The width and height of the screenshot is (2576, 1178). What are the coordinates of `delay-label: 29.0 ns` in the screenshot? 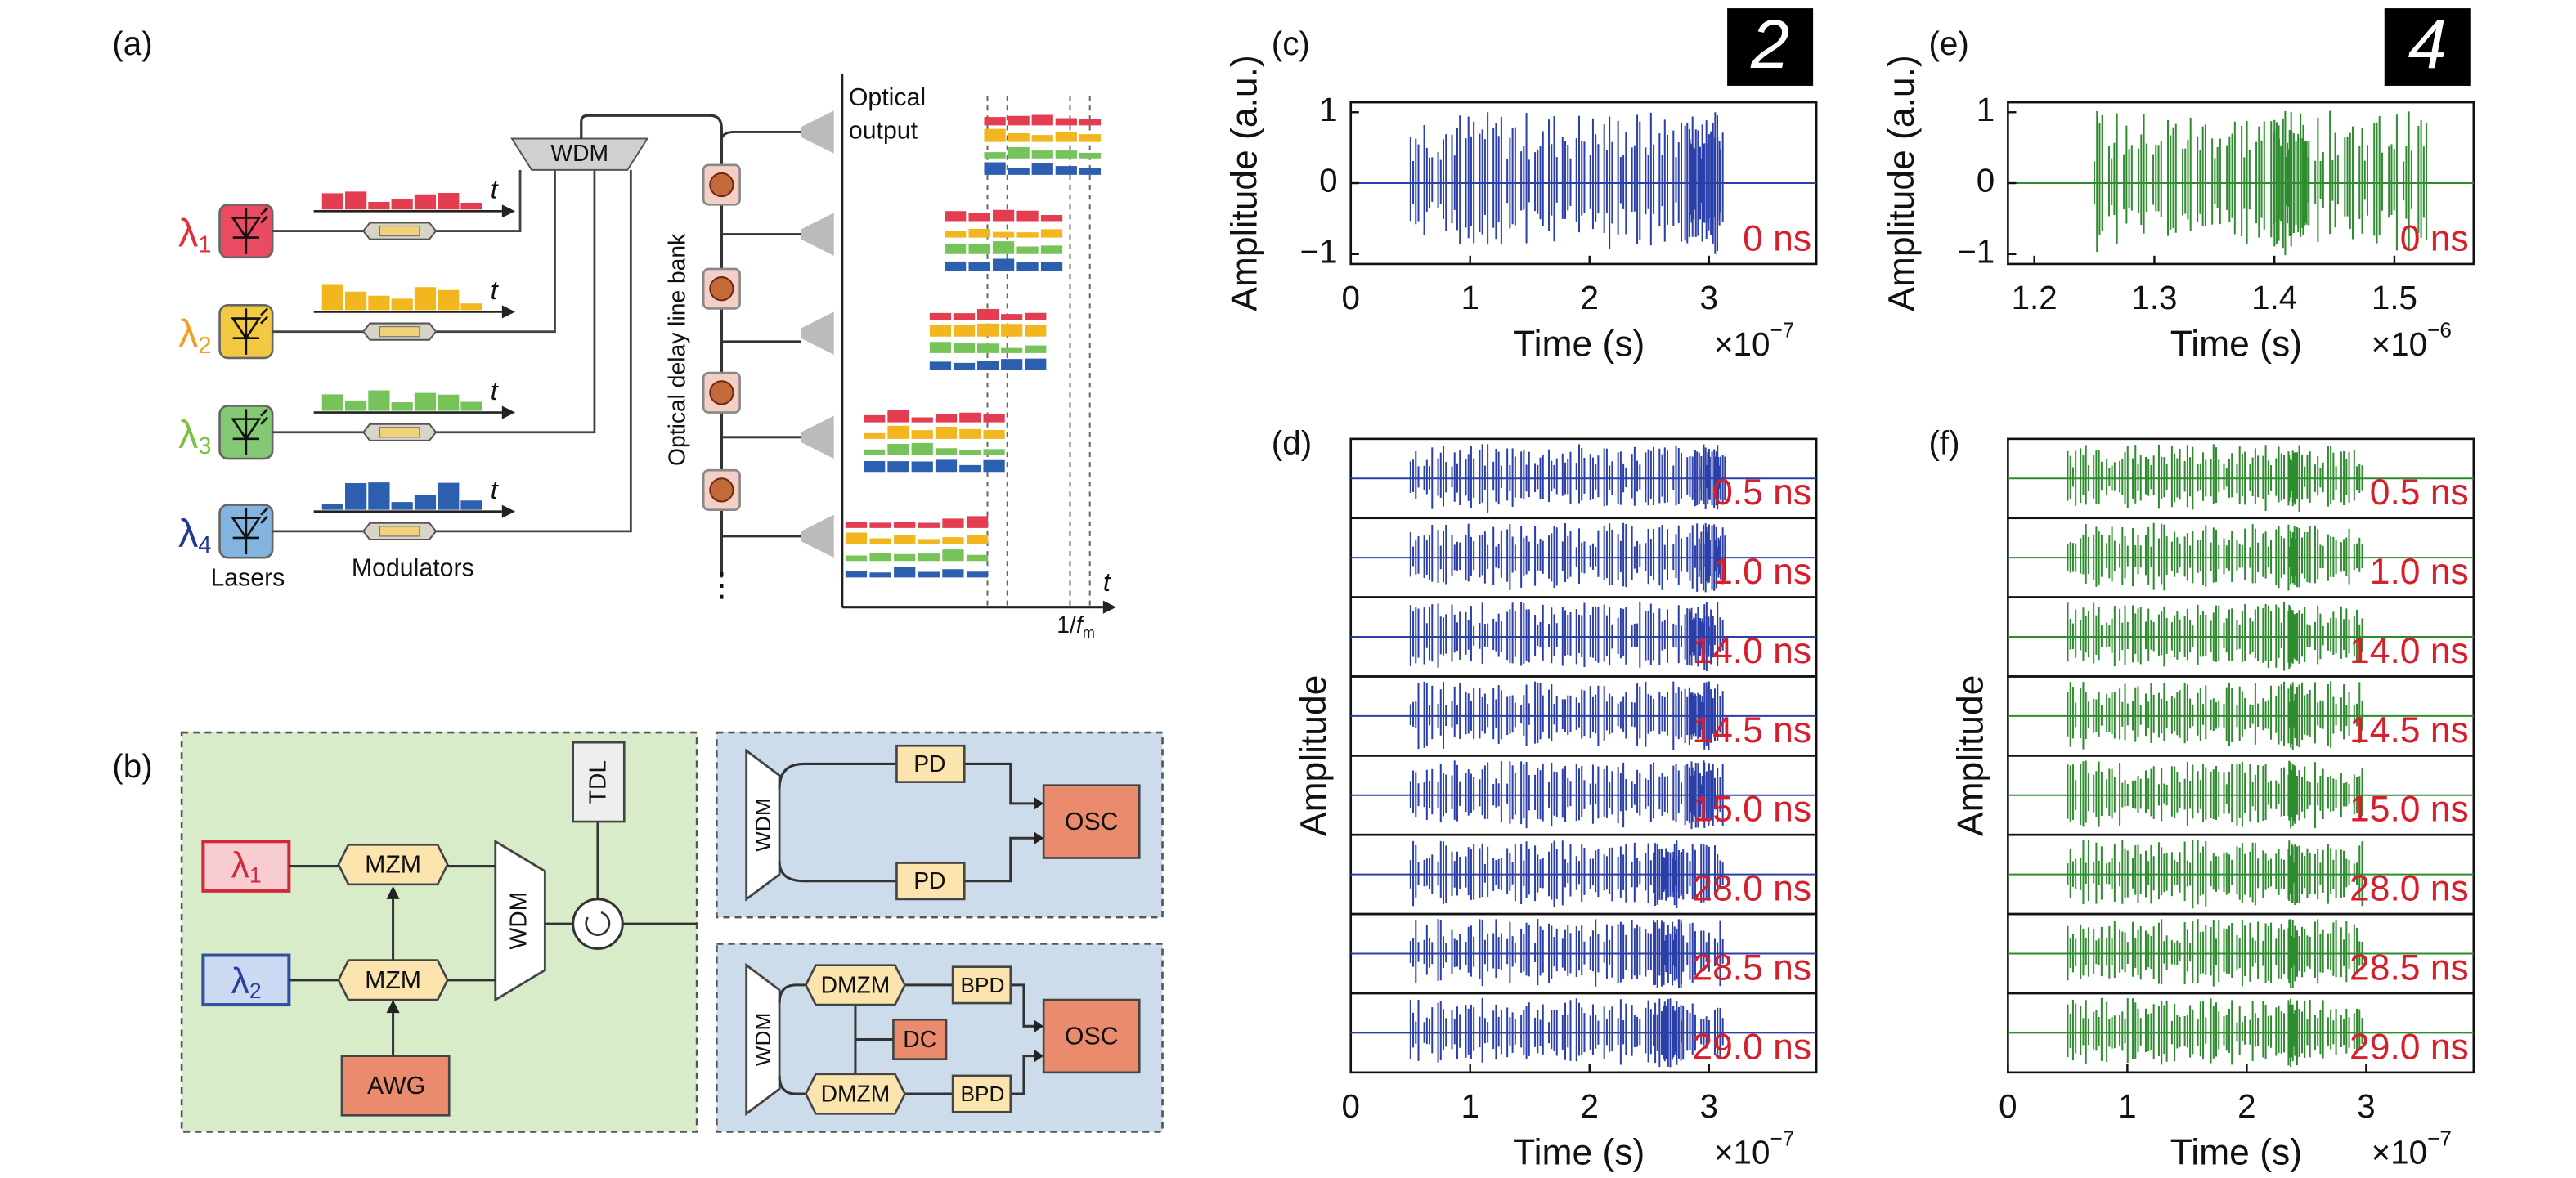 It's located at (2409, 1047).